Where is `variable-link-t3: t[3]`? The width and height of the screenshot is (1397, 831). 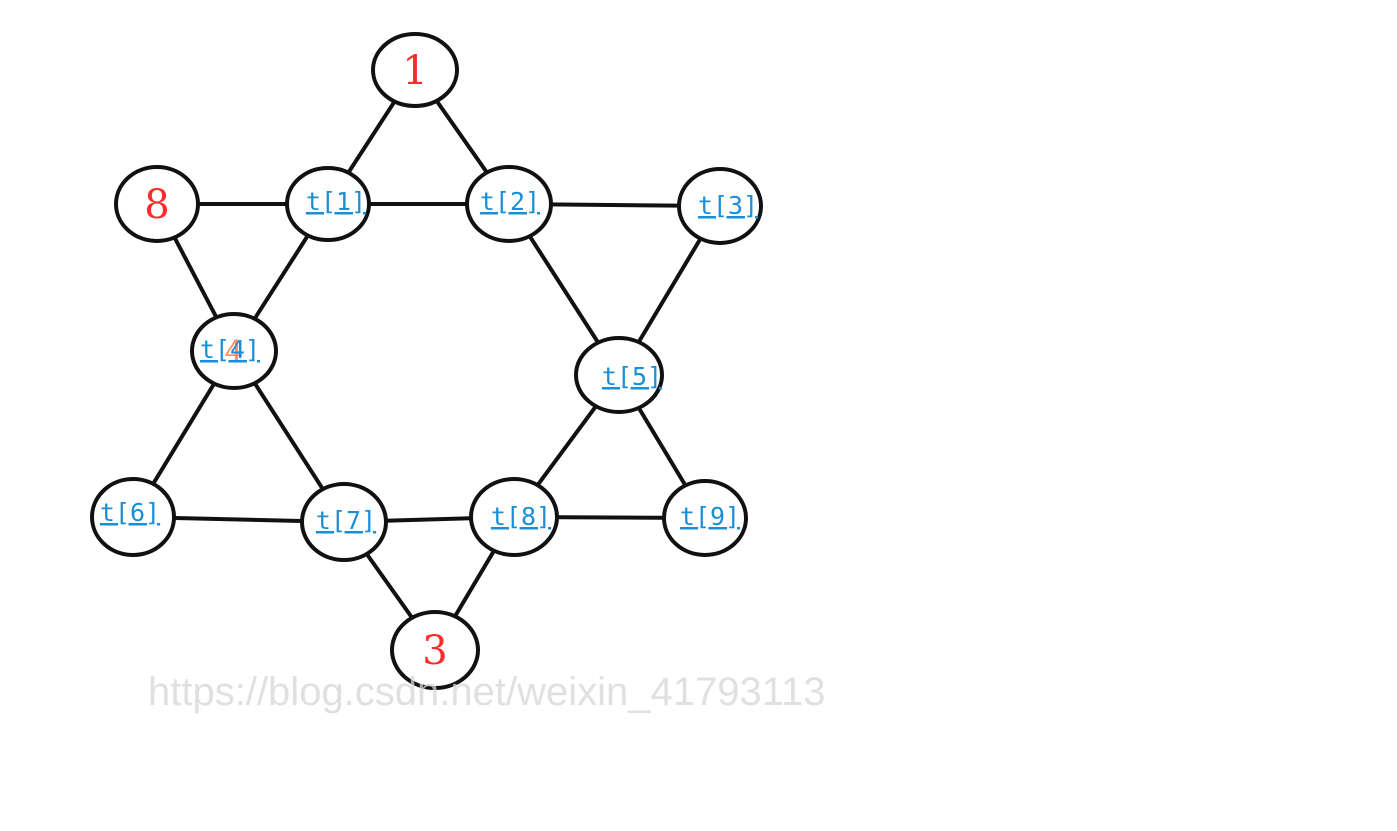
variable-link-t3: t[3] is located at coordinates (728, 205).